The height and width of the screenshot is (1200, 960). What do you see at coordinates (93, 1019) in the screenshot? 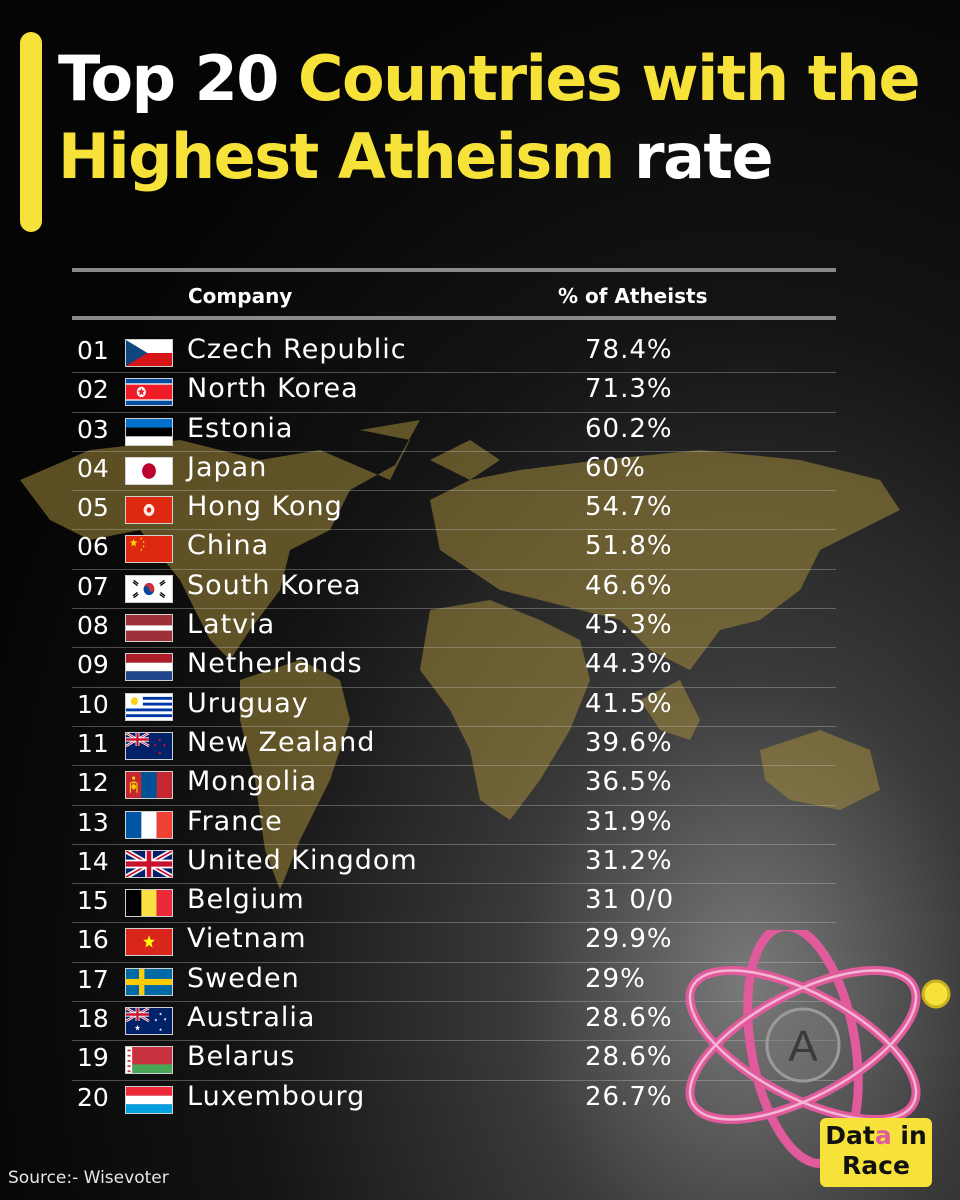
I see `row-rank: 18` at bounding box center [93, 1019].